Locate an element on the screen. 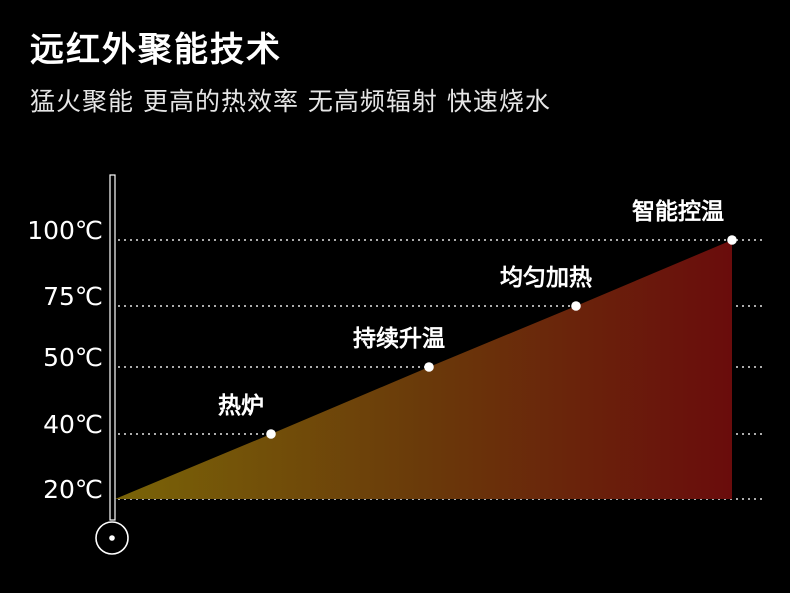 Image resolution: width=790 pixels, height=593 pixels. y-tick-label: 75℃ is located at coordinates (73, 296).